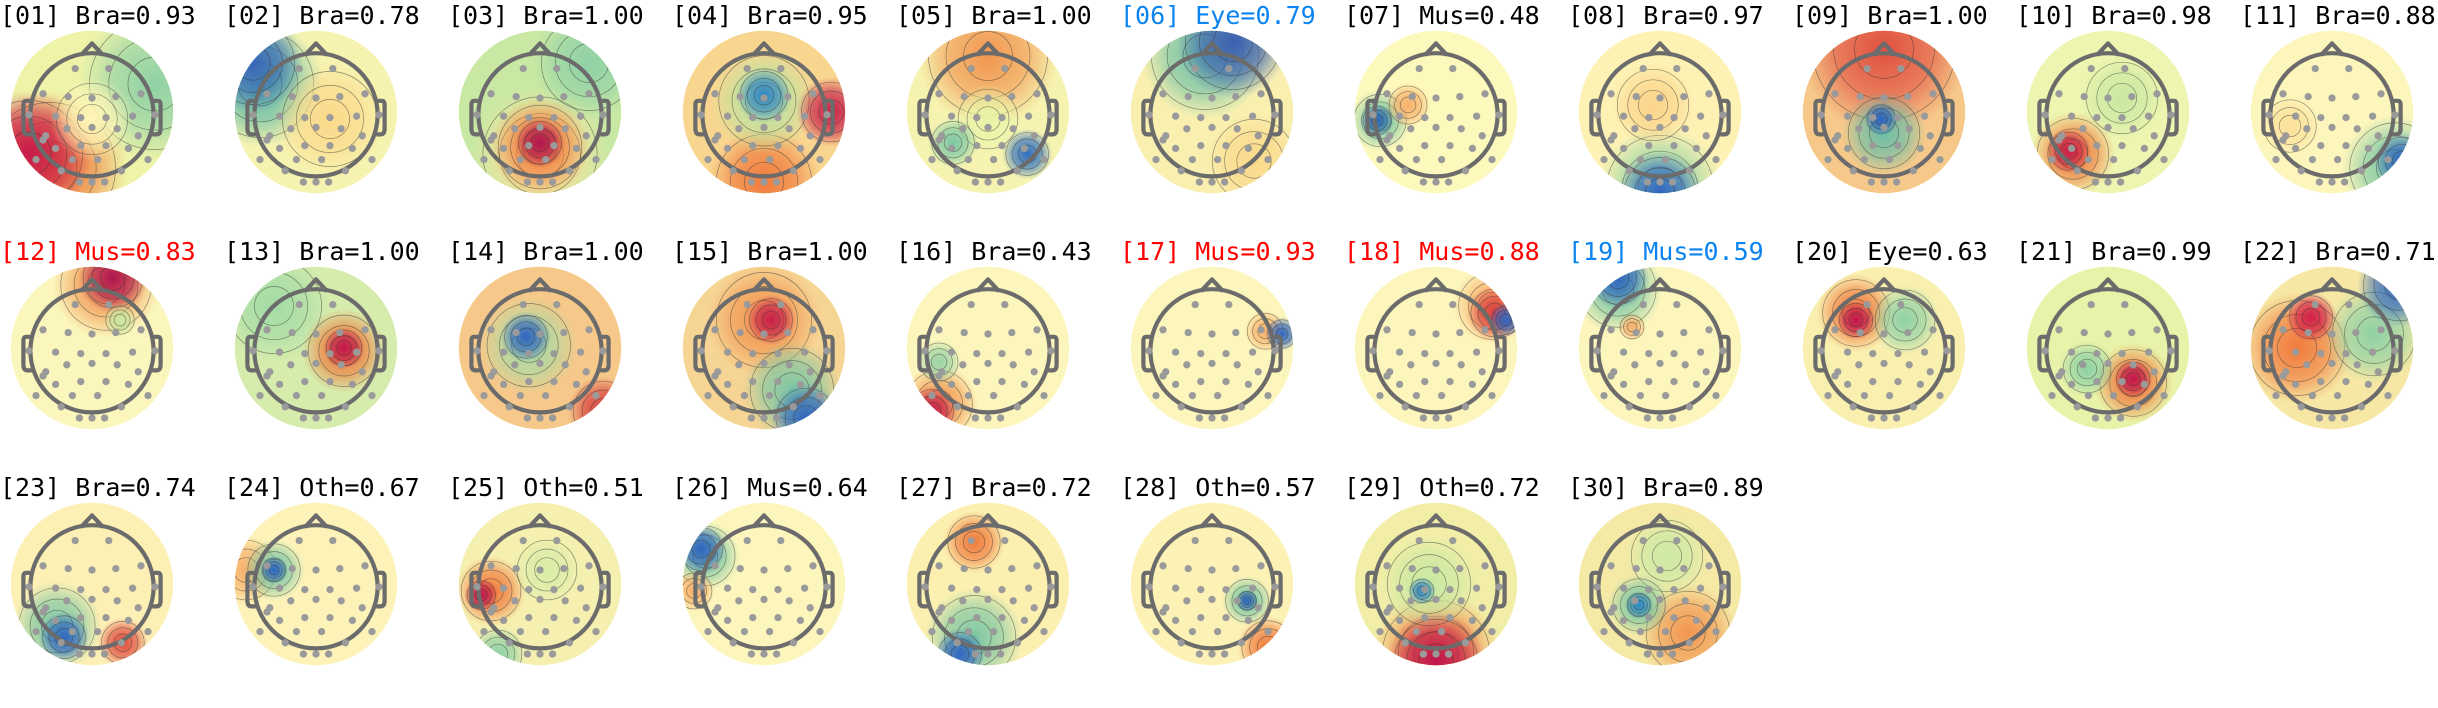  What do you see at coordinates (1680, 118) in the screenshot?
I see `component-cell: [08] Bra=0.97` at bounding box center [1680, 118].